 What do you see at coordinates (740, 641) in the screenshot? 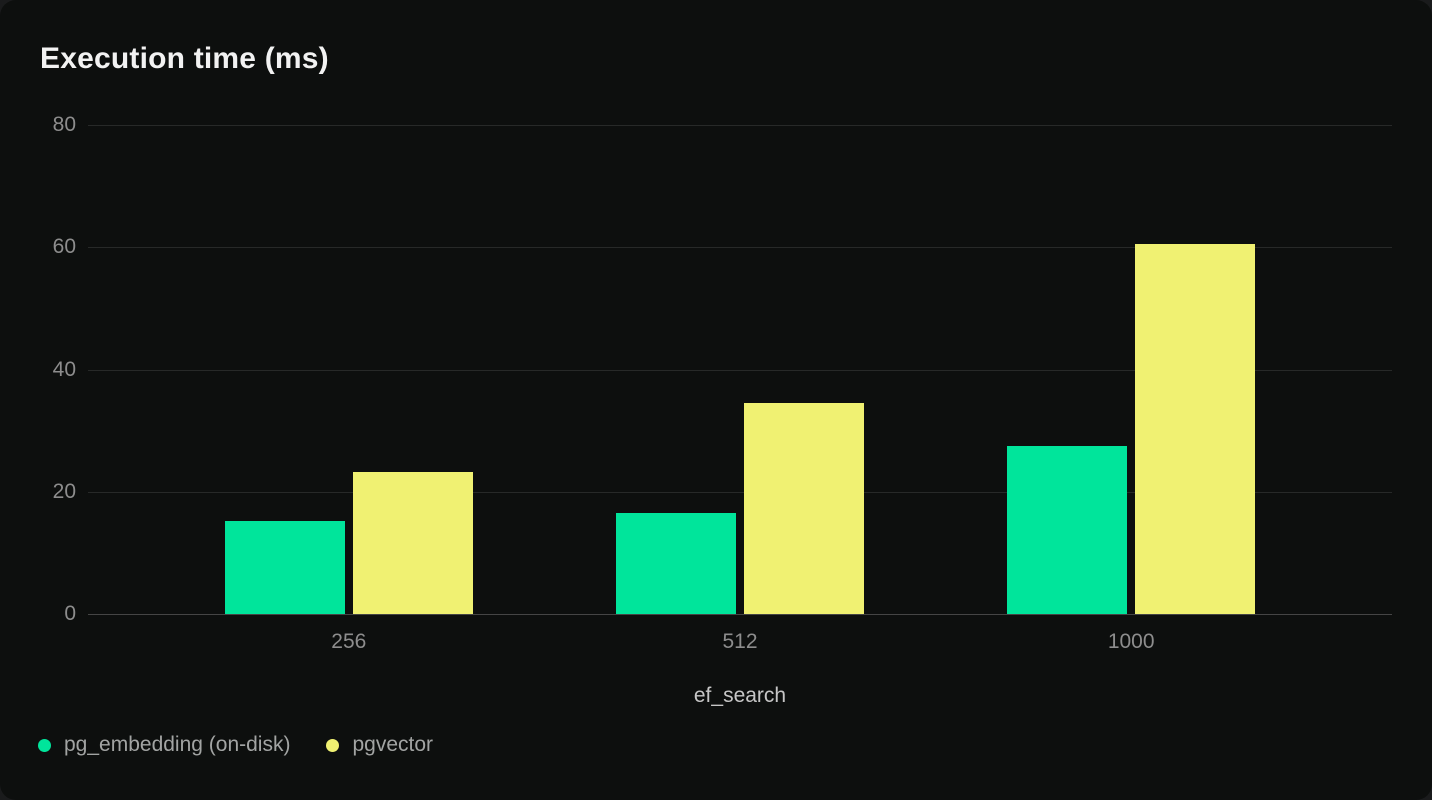
I see `x-tick-label: 512` at bounding box center [740, 641].